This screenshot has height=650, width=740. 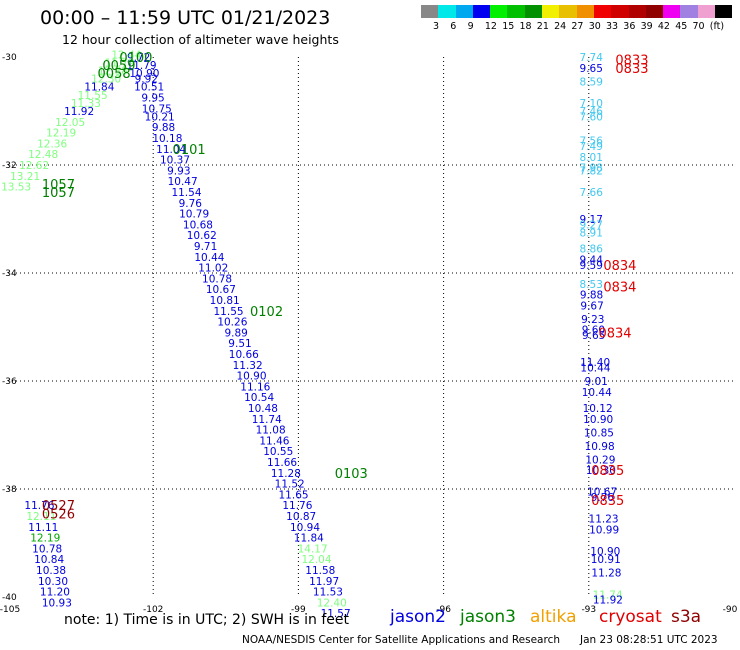 I want to click on color-scale-label: 3, so click(x=436, y=26).